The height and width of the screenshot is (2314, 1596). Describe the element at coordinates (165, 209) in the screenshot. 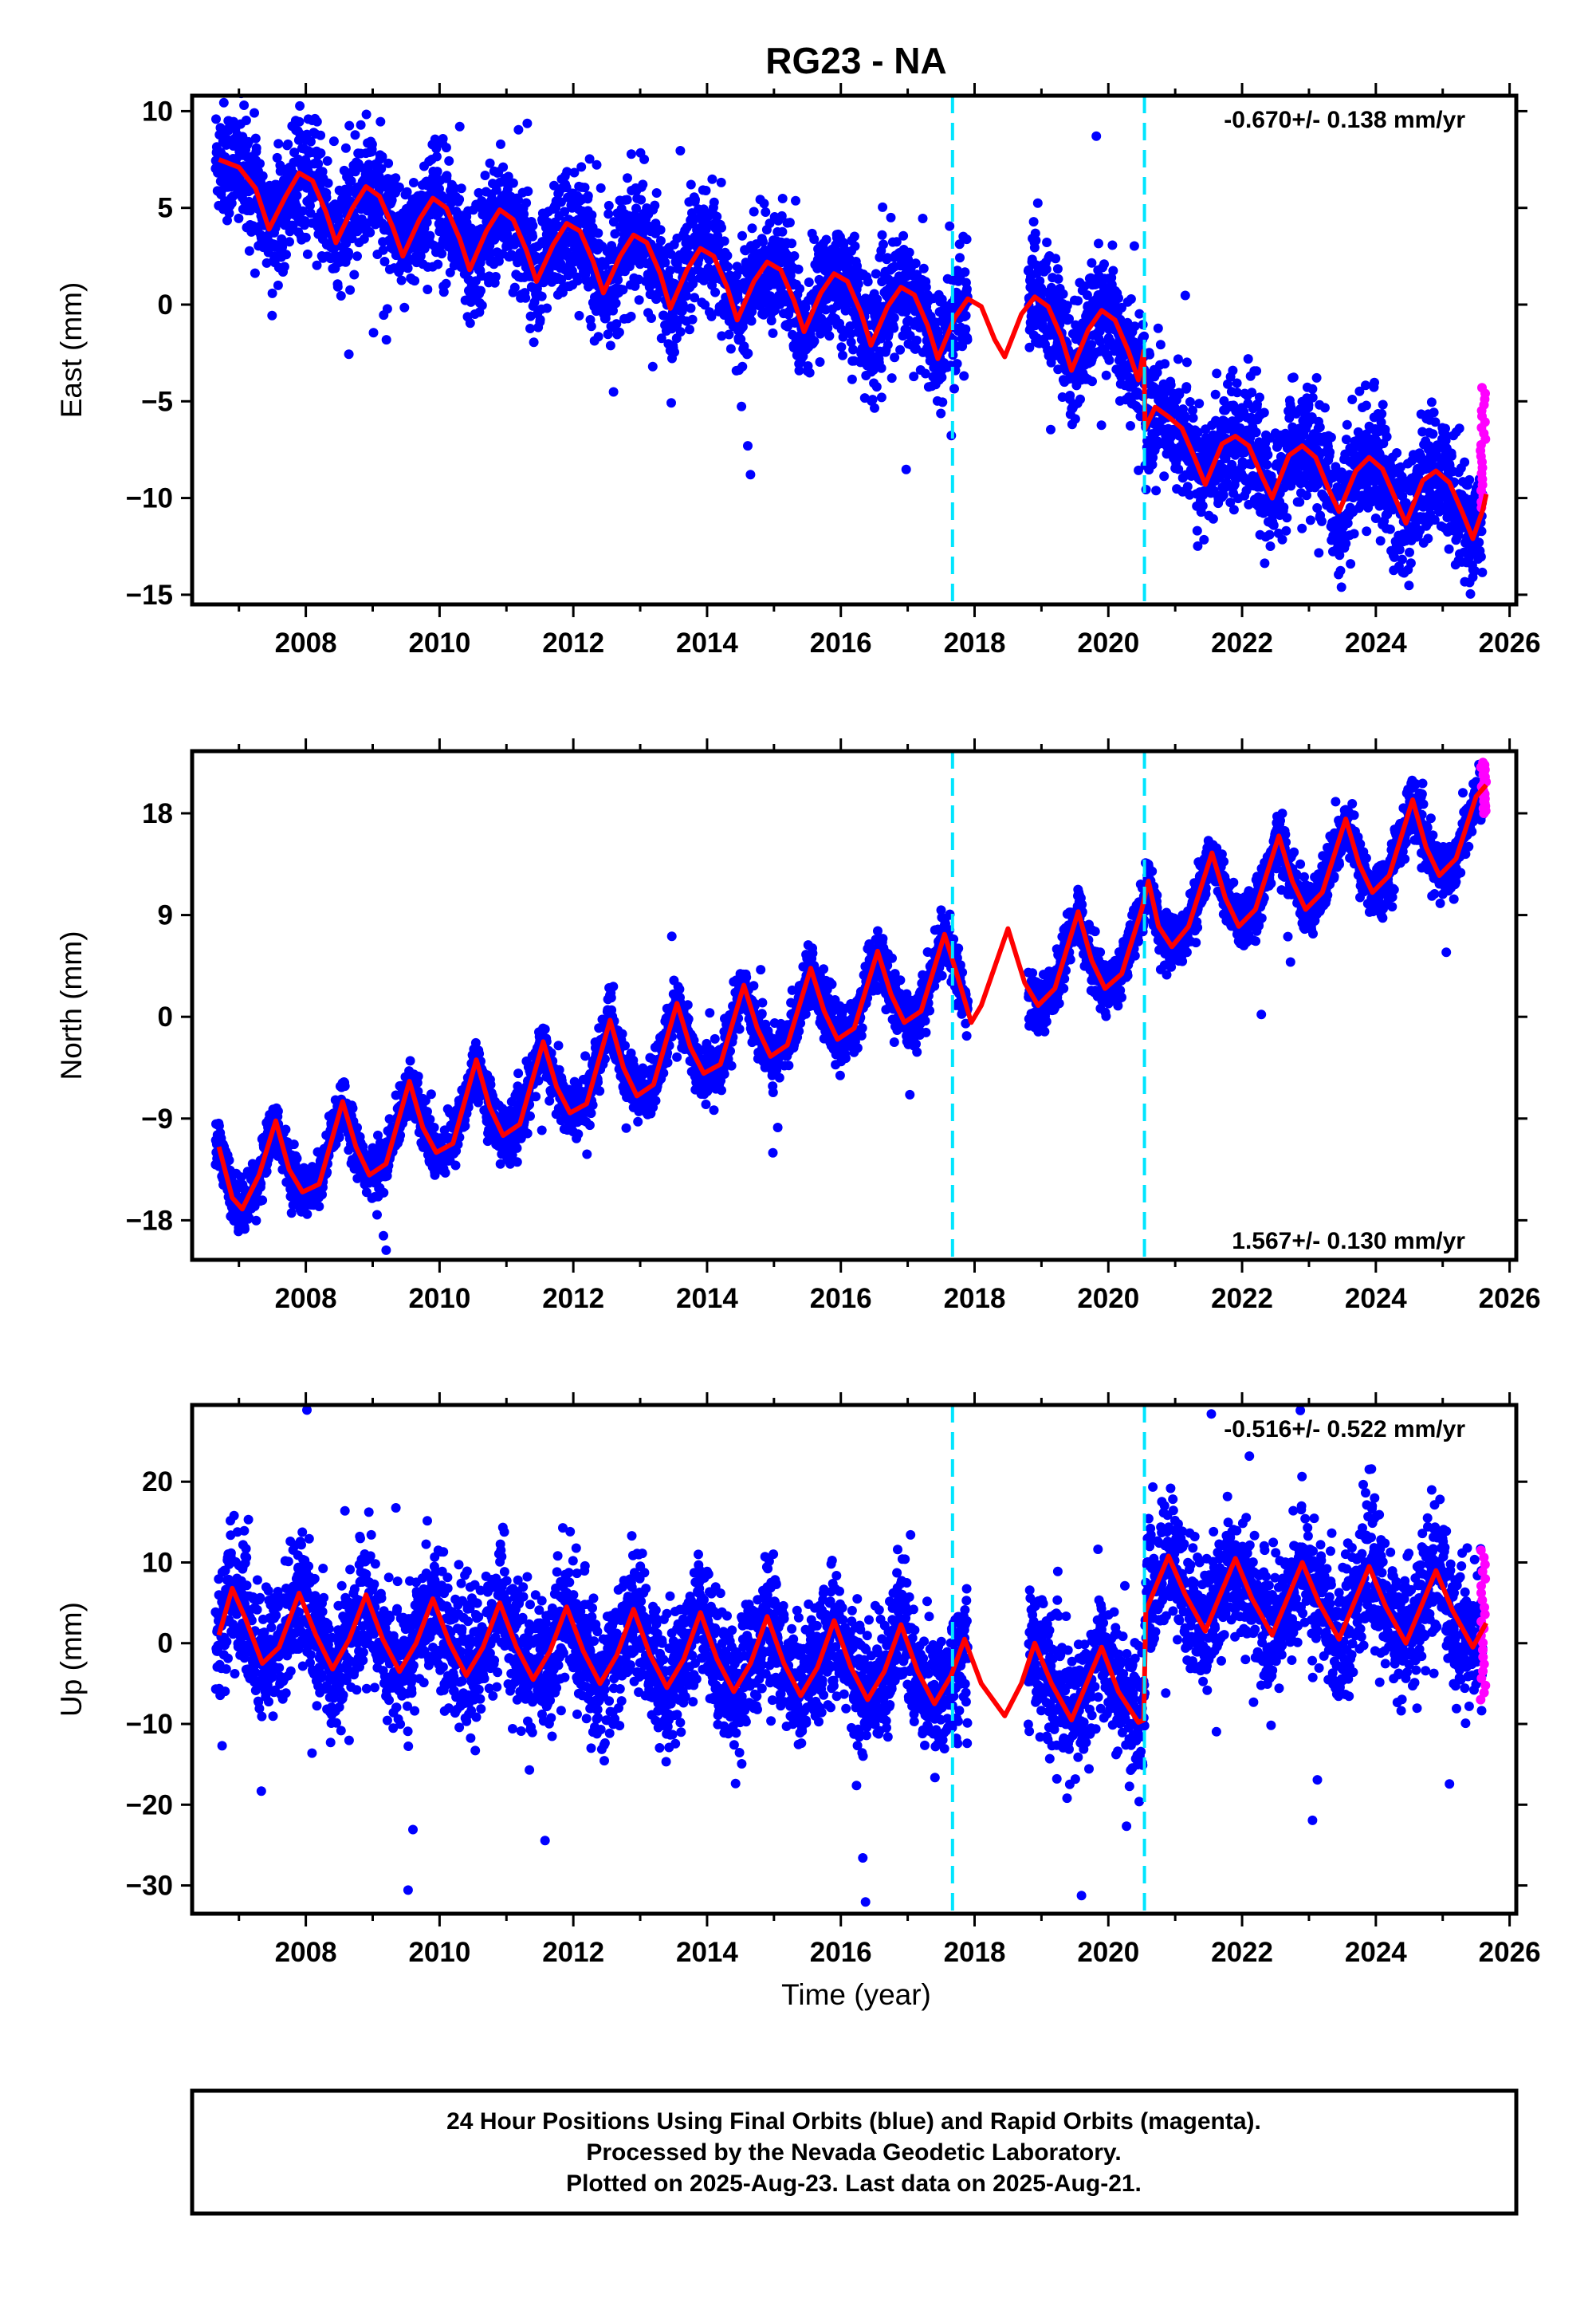

I see `east-y-tick-label: 5` at that location.